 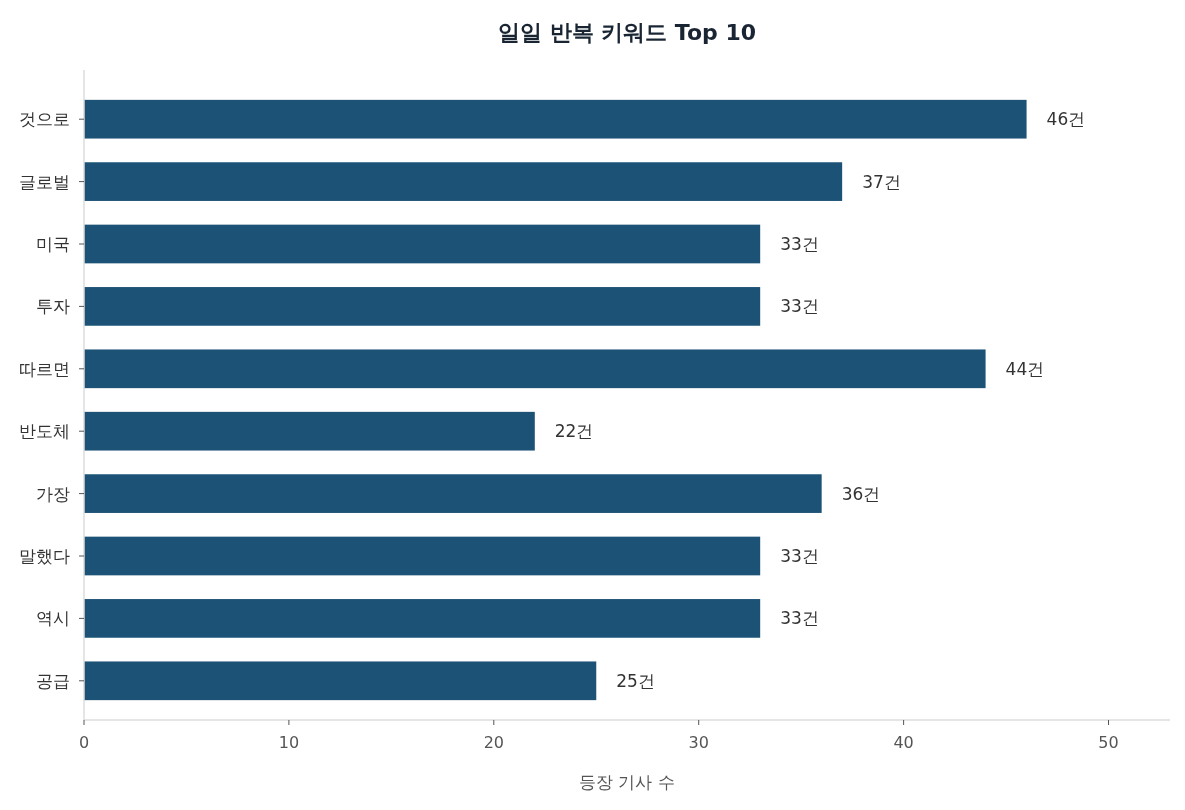 What do you see at coordinates (44, 368) in the screenshot?
I see `y-tick-label: 따르면` at bounding box center [44, 368].